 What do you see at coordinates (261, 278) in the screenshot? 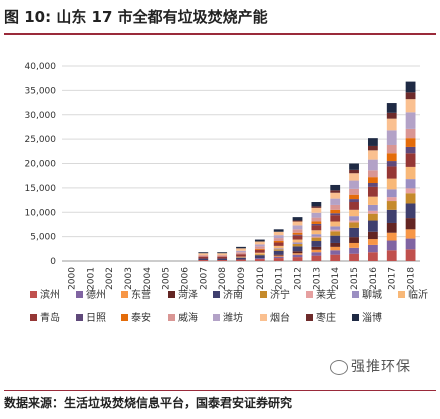
I see `x-tick-label: 2010` at bounding box center [261, 278].